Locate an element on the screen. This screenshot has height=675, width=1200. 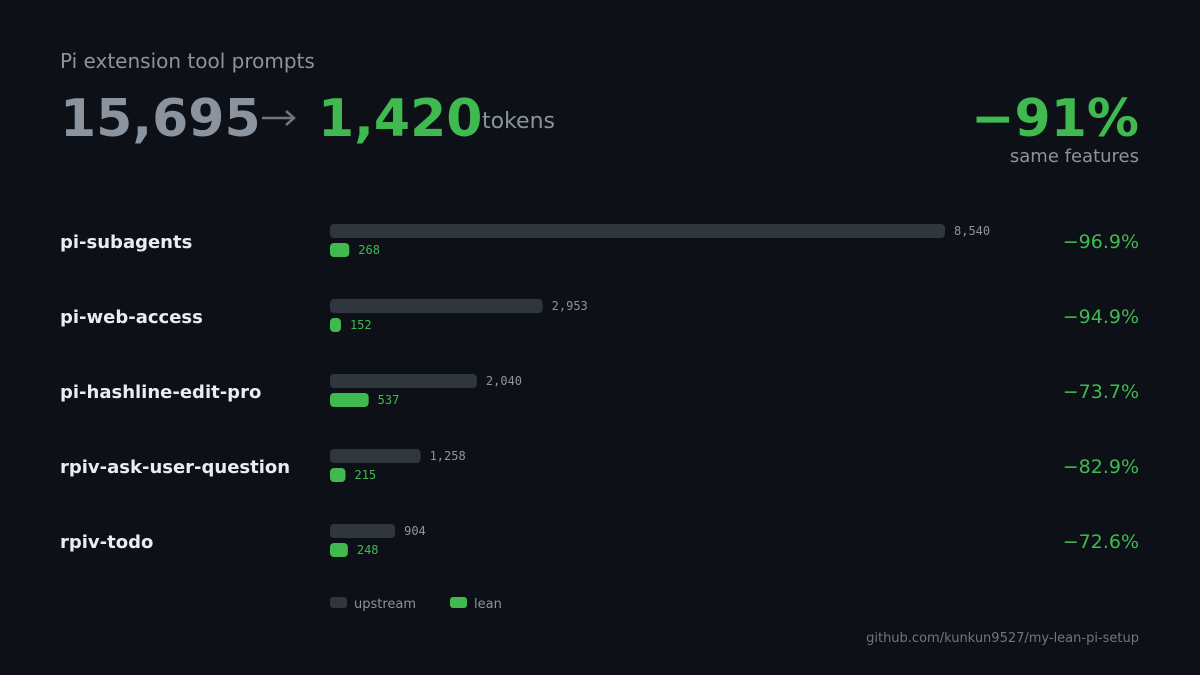
value-label: 2,953 is located at coordinates (570, 306).